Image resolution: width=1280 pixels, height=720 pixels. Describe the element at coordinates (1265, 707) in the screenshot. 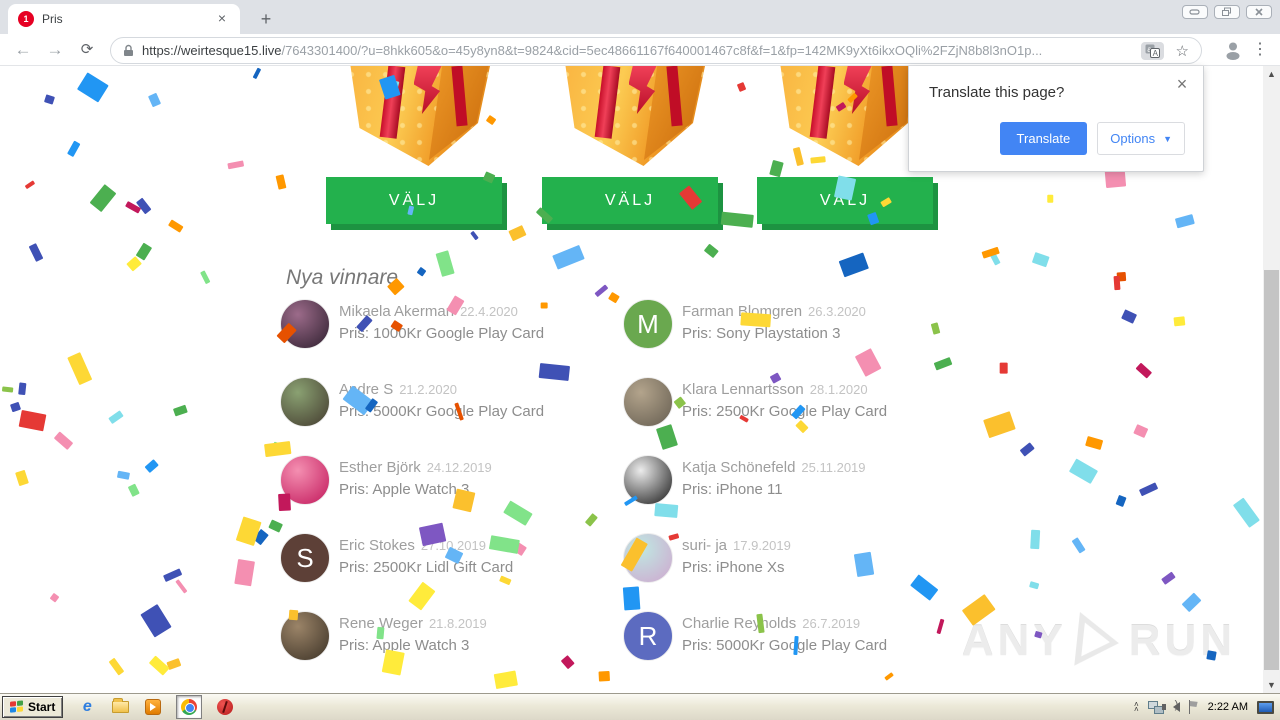

I see `display-icon` at that location.